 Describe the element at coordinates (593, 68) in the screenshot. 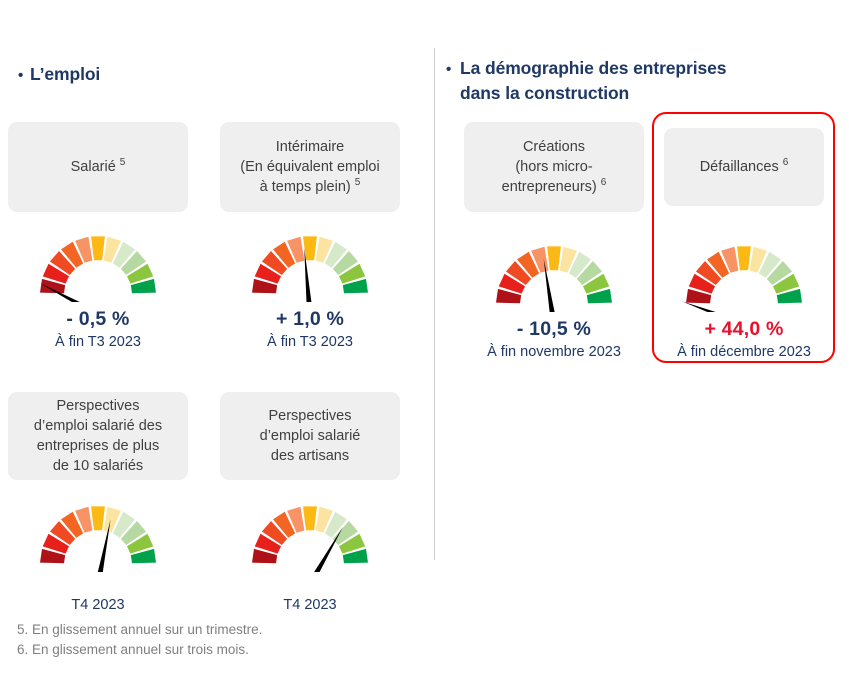

I see `section-title-demographie-line1: La démographie des entreprises` at that location.